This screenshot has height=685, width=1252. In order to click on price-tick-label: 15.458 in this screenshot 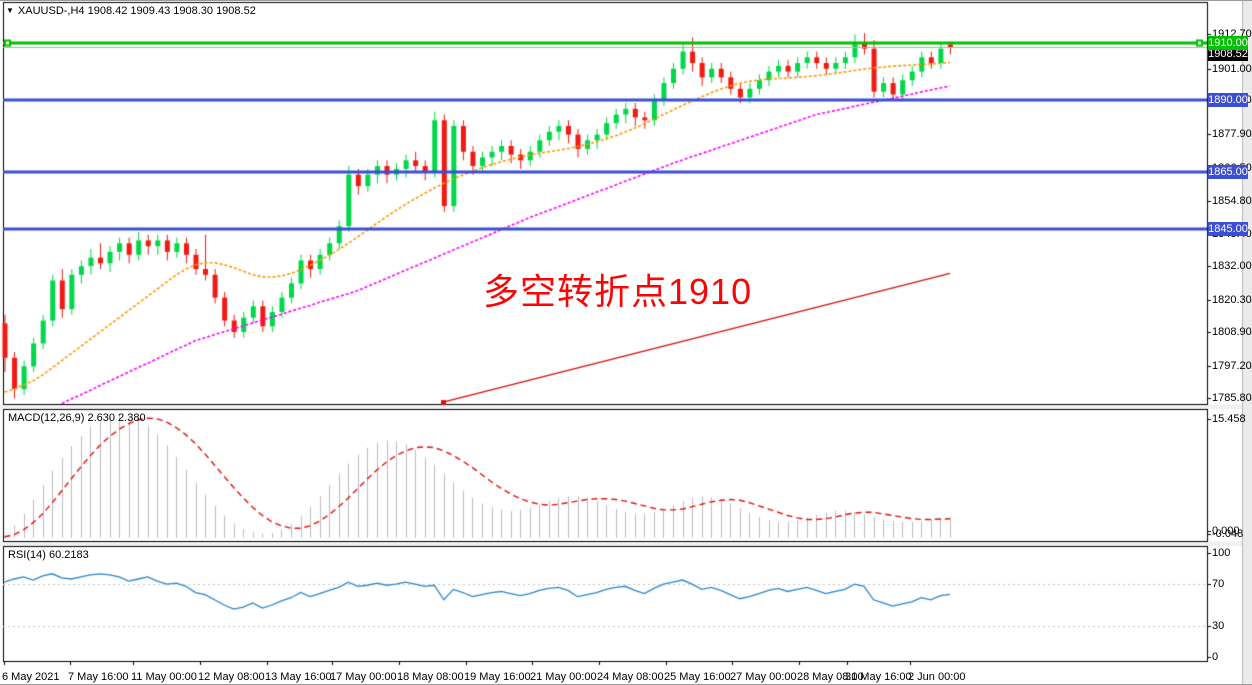, I will do `click(1229, 419)`.